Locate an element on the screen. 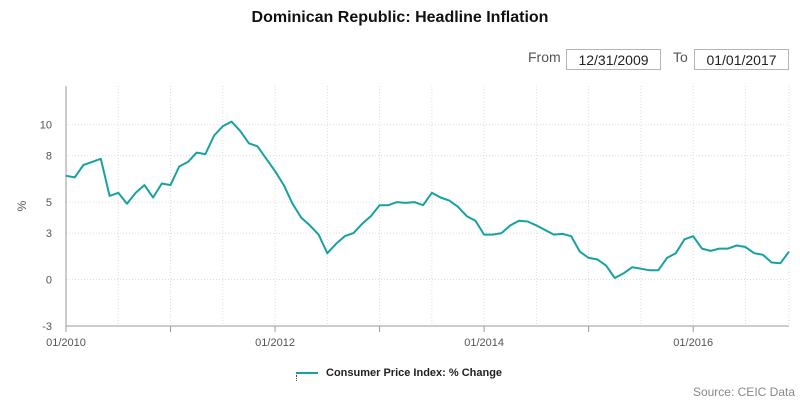 Image resolution: width=800 pixels, height=404 pixels. y-tick-label: 3 is located at coordinates (49, 234).